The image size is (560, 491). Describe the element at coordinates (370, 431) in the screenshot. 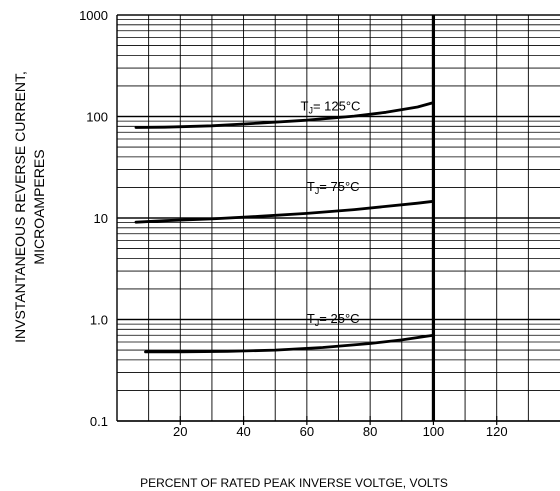

I see `x-tick-label: 80` at that location.